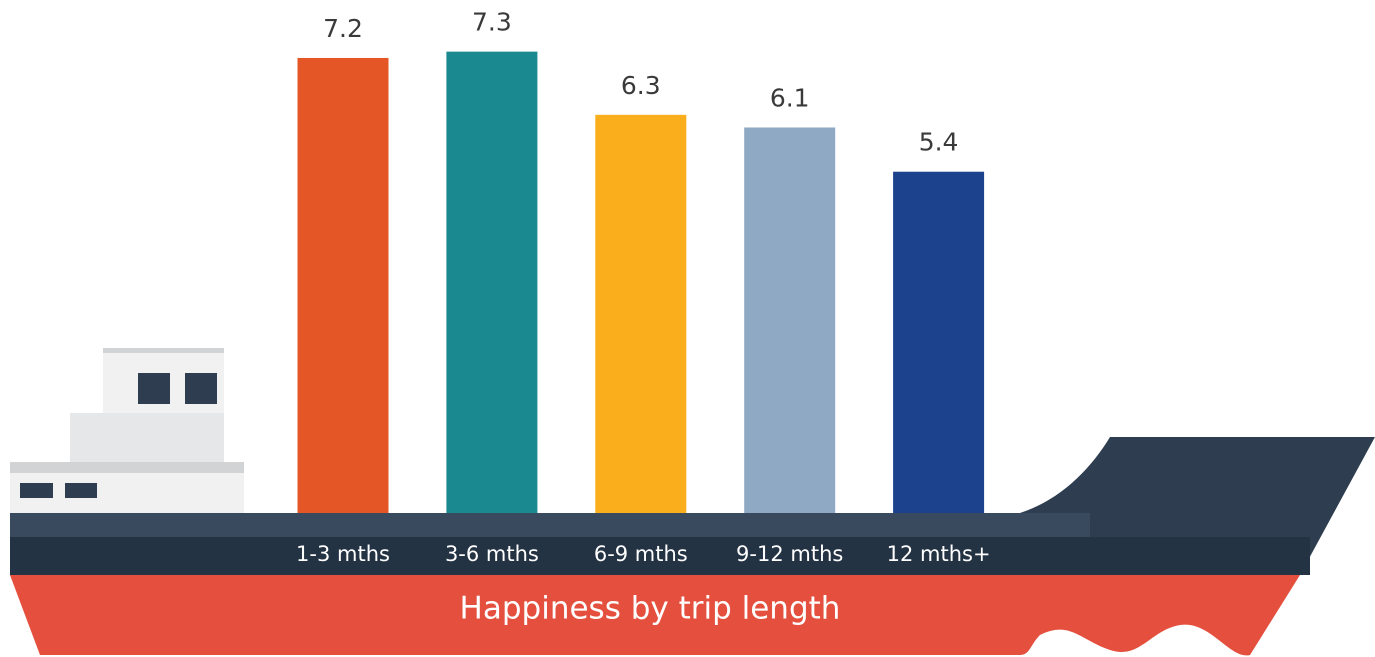 This screenshot has height=657, width=1375. What do you see at coordinates (343, 28) in the screenshot?
I see `value-label: 7.2` at bounding box center [343, 28].